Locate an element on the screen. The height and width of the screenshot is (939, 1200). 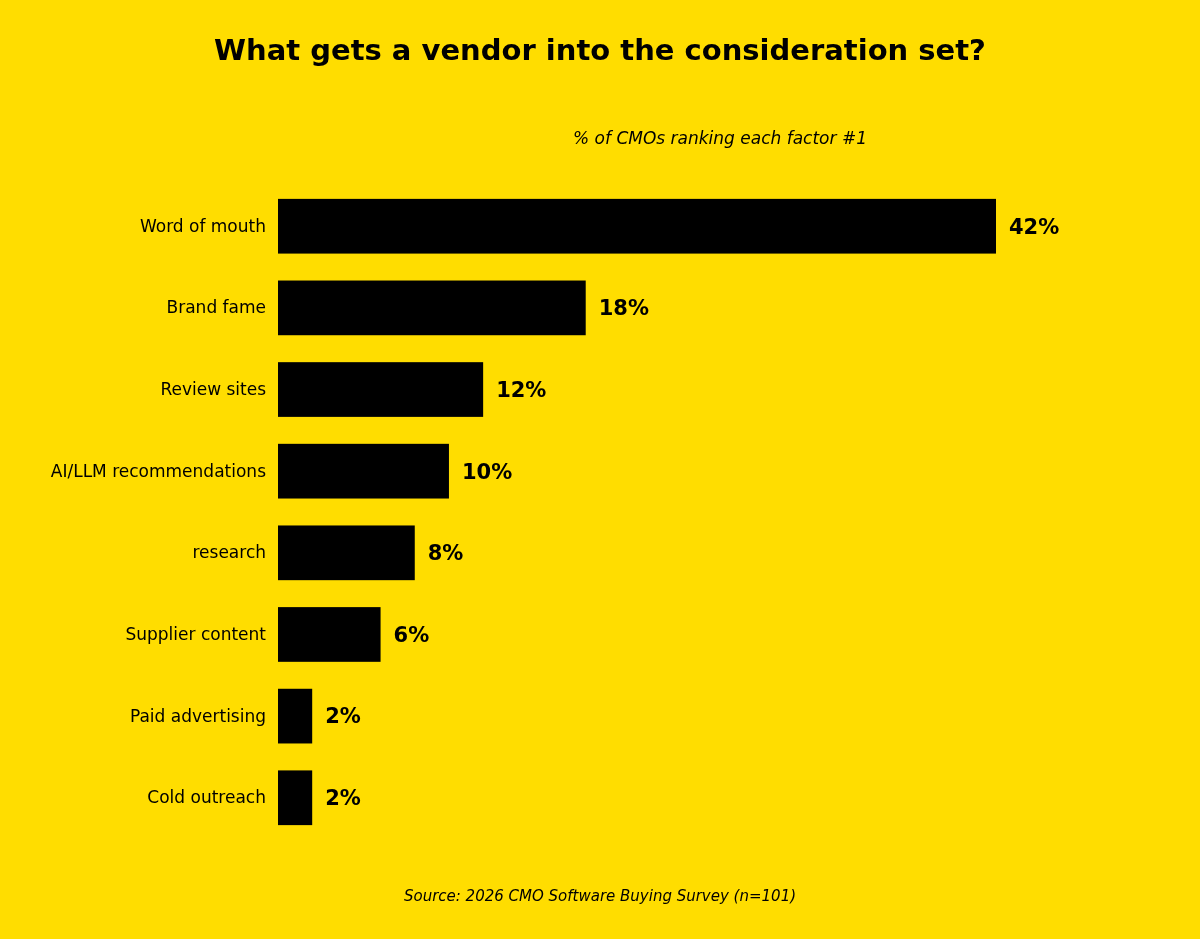
y-tick-label: AI/LLM recommendations is located at coordinates (158, 470).